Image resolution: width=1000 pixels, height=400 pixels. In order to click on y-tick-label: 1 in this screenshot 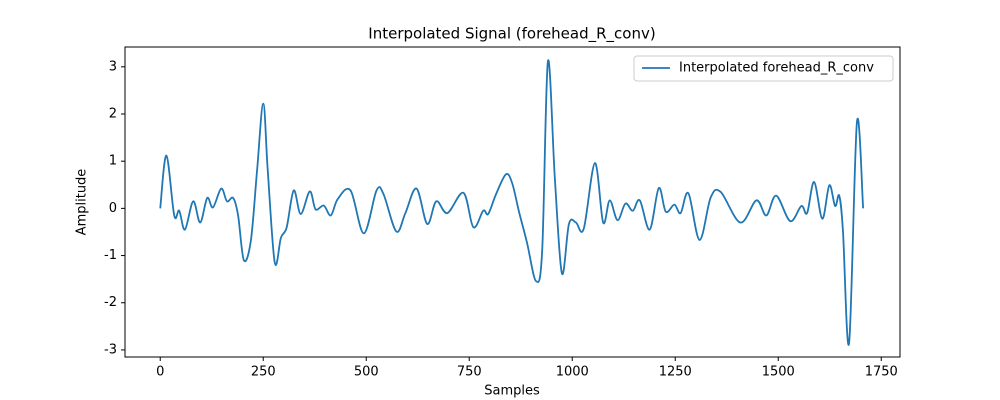, I will do `click(113, 161)`.